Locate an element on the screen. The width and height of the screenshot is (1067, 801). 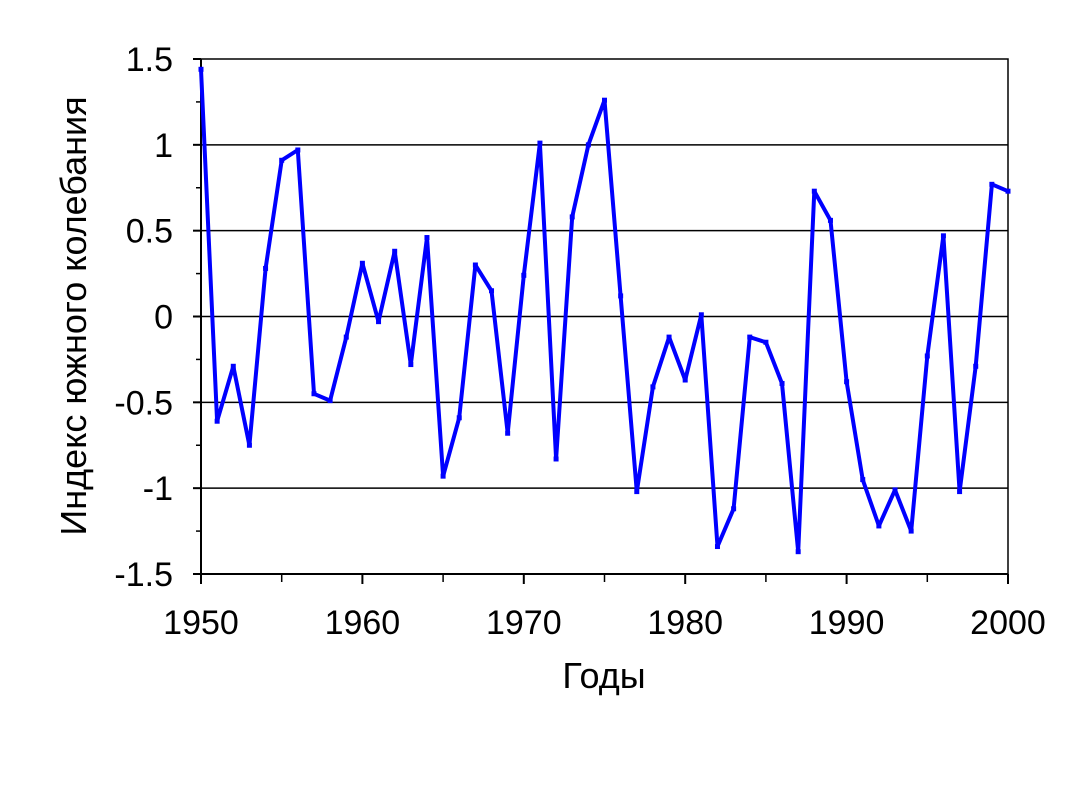
x-axis-ticks: 1950 1960 1970 1980 1990 2000 is located at coordinates (604, 608).